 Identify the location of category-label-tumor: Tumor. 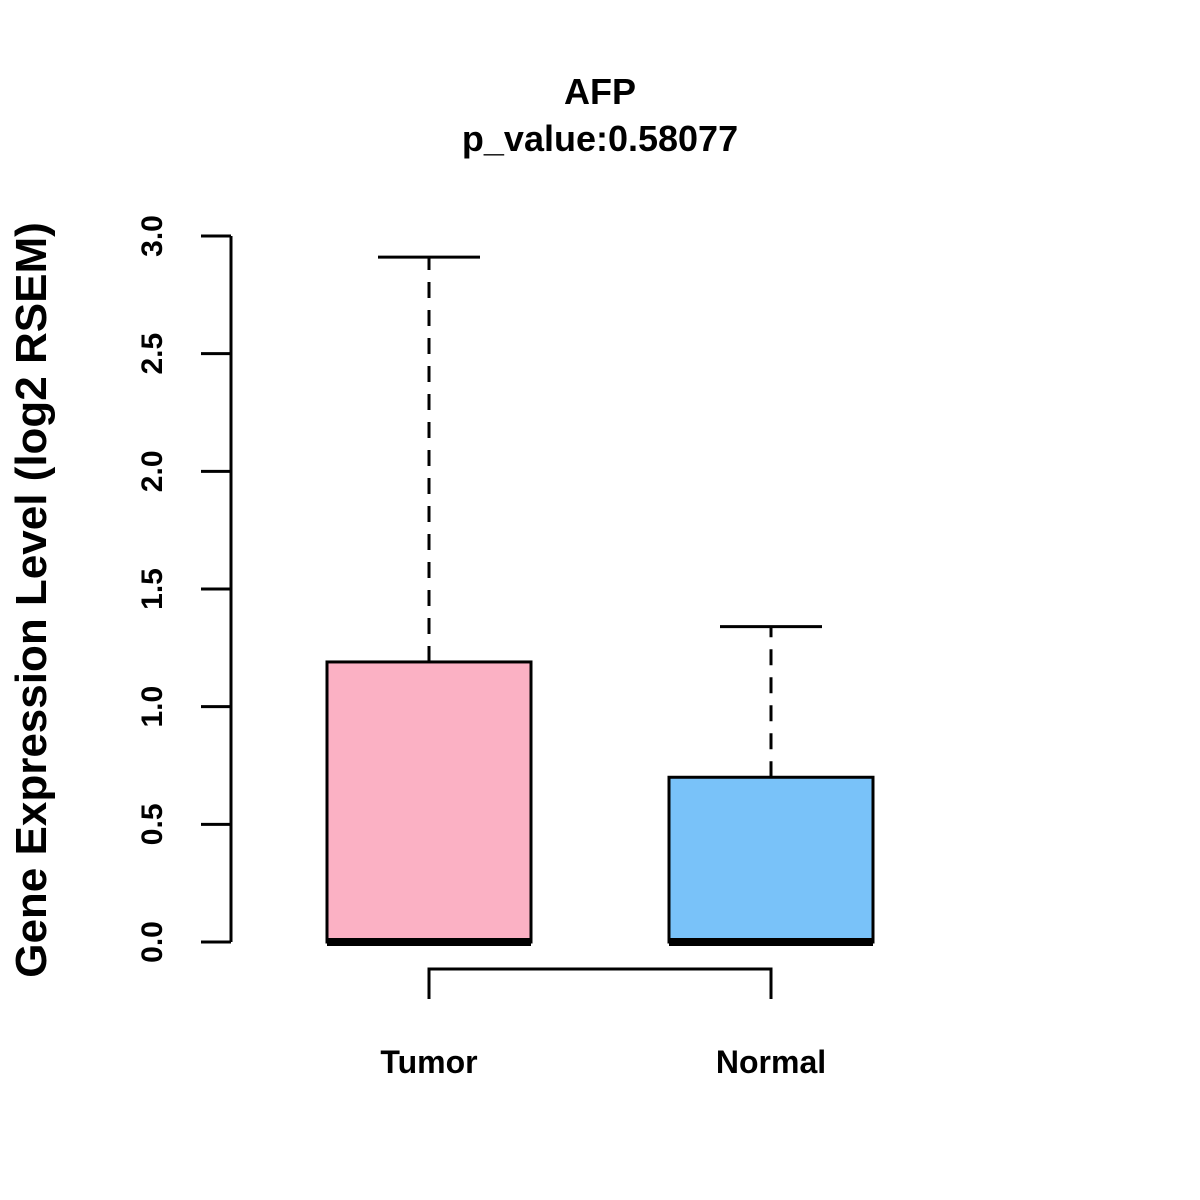
(428, 1062).